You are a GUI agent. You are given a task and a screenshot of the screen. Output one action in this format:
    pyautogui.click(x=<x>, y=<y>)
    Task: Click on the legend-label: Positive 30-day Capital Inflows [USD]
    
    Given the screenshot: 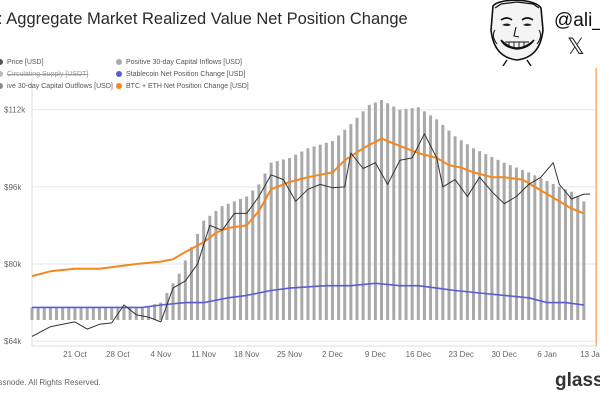 What is the action you would take?
    pyautogui.click(x=184, y=62)
    